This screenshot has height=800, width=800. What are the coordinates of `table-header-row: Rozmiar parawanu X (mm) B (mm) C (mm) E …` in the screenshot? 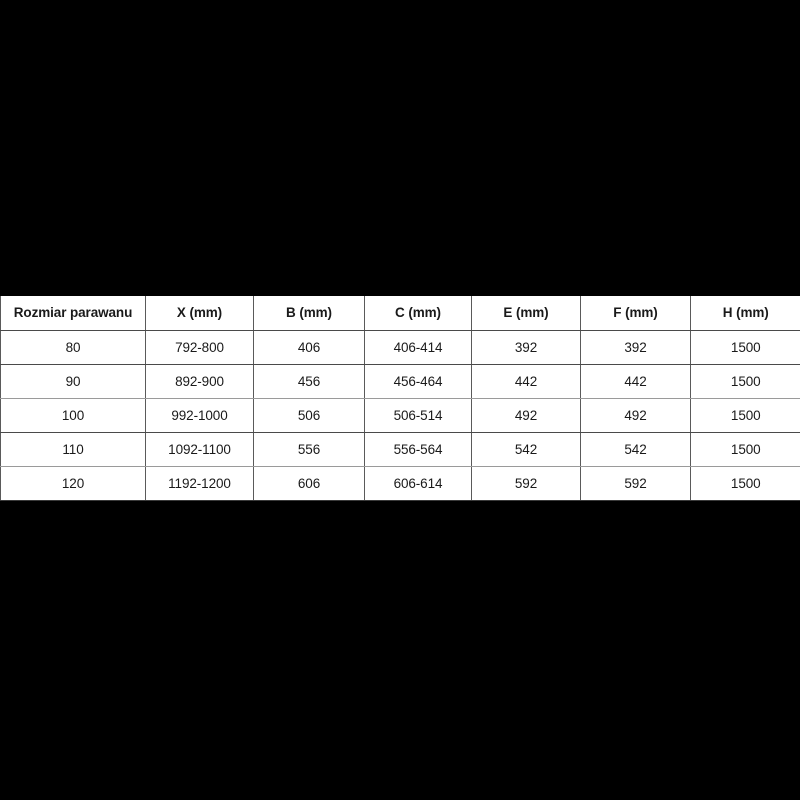 It's located at (400, 313).